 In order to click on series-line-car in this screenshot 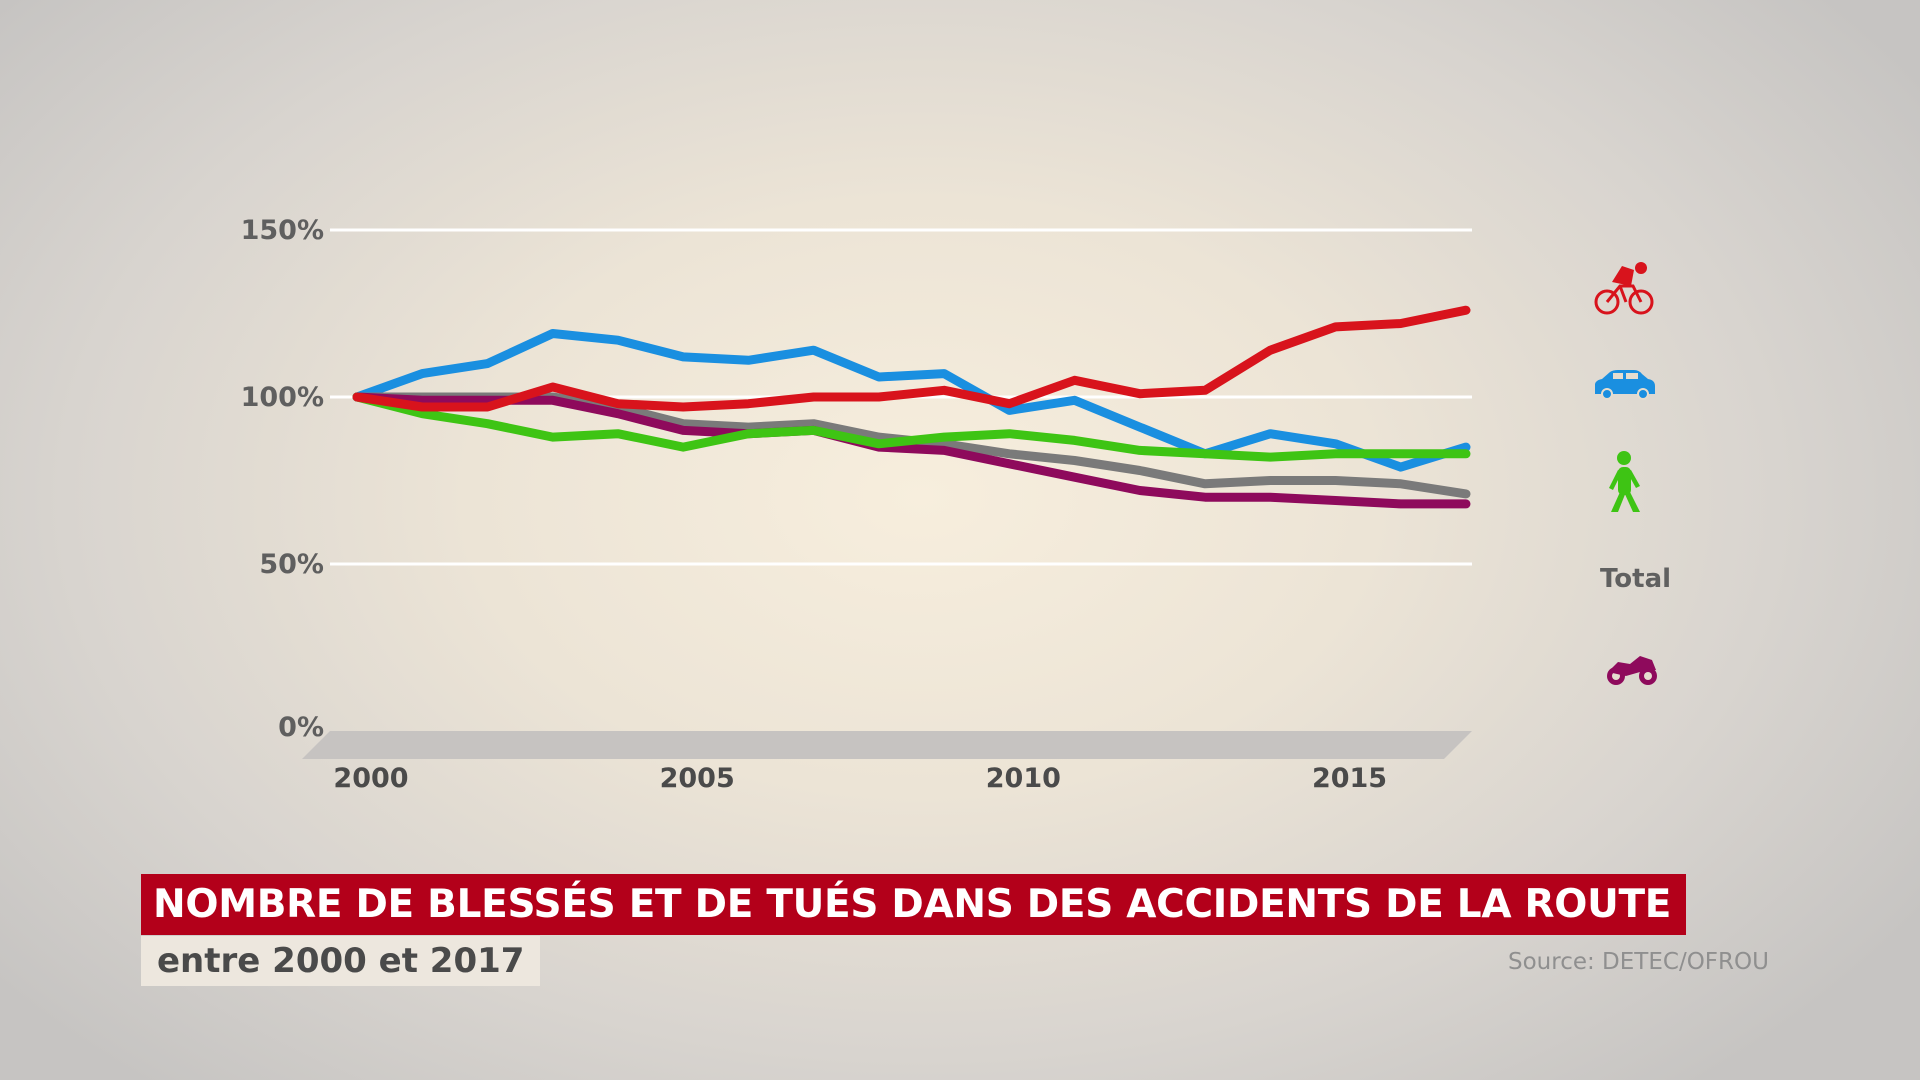, I will do `click(911, 400)`.